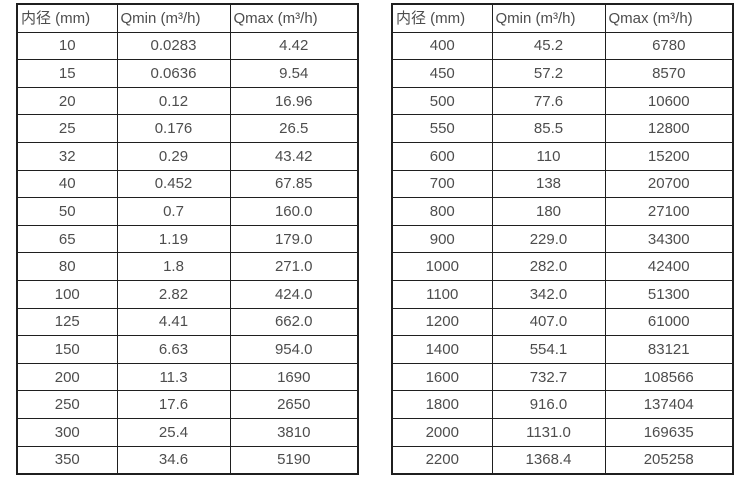  I want to click on table-cell: 150, so click(67, 349).